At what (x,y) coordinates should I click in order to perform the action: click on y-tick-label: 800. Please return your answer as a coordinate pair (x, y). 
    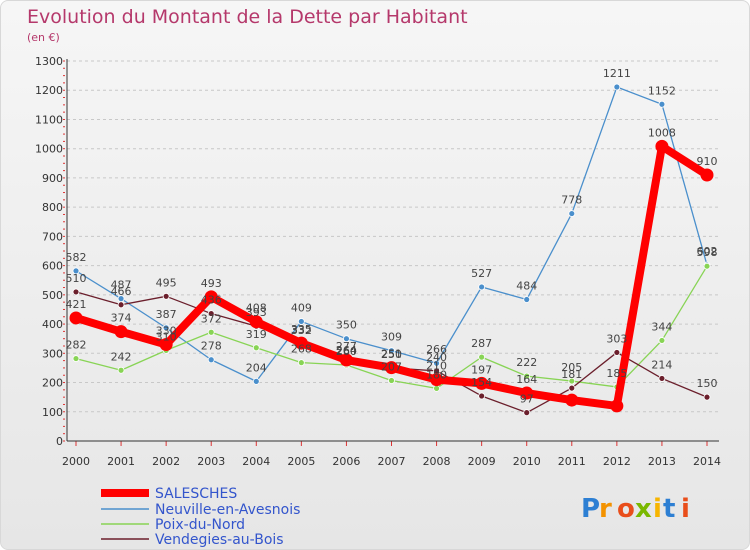
    Looking at the image, I should click on (52, 207).